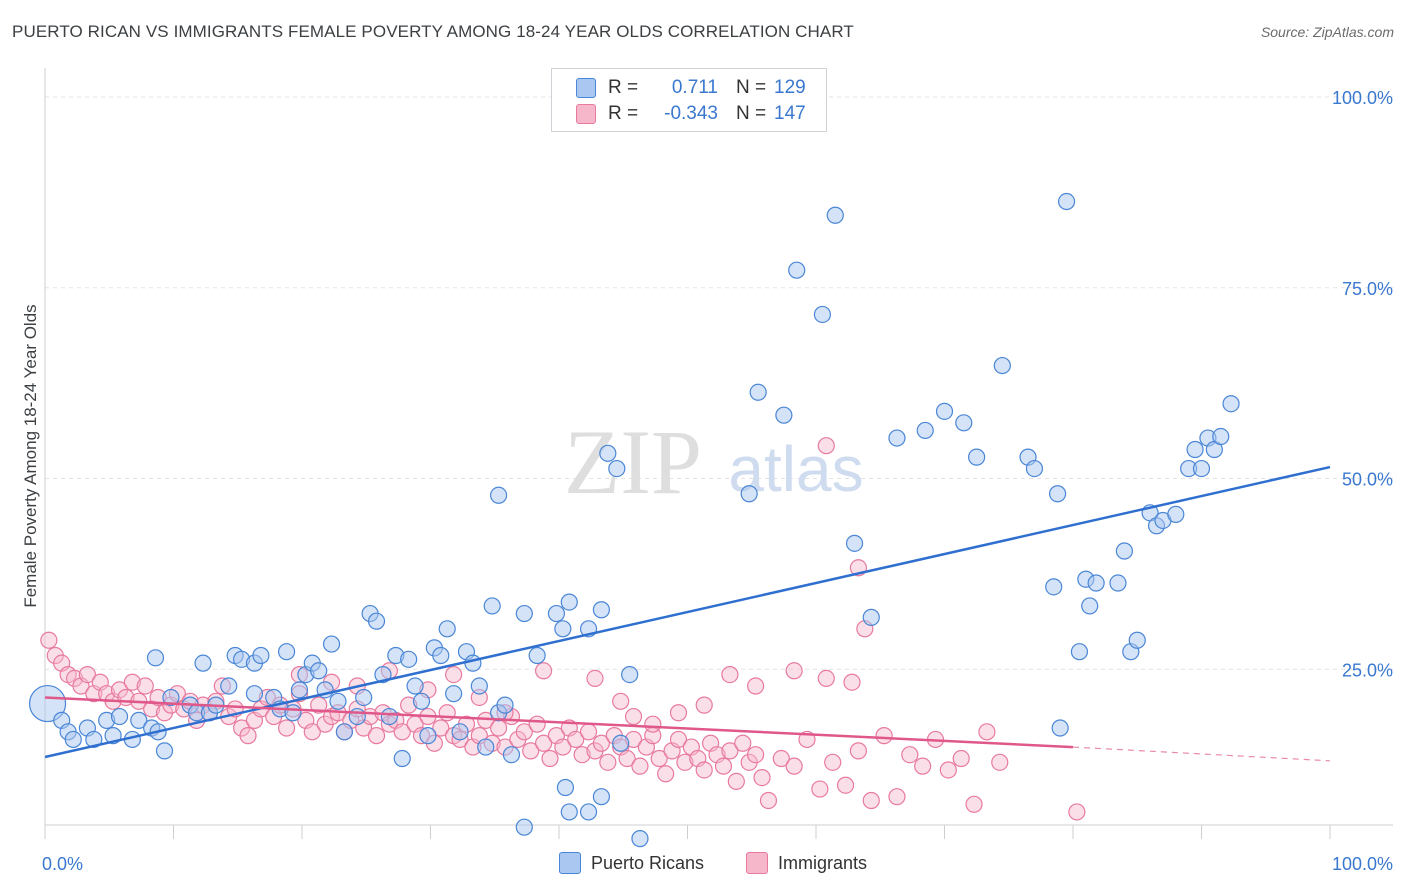 This screenshot has height=892, width=1406. What do you see at coordinates (586, 114) in the screenshot?
I see `legend-swatch-pink` at bounding box center [586, 114].